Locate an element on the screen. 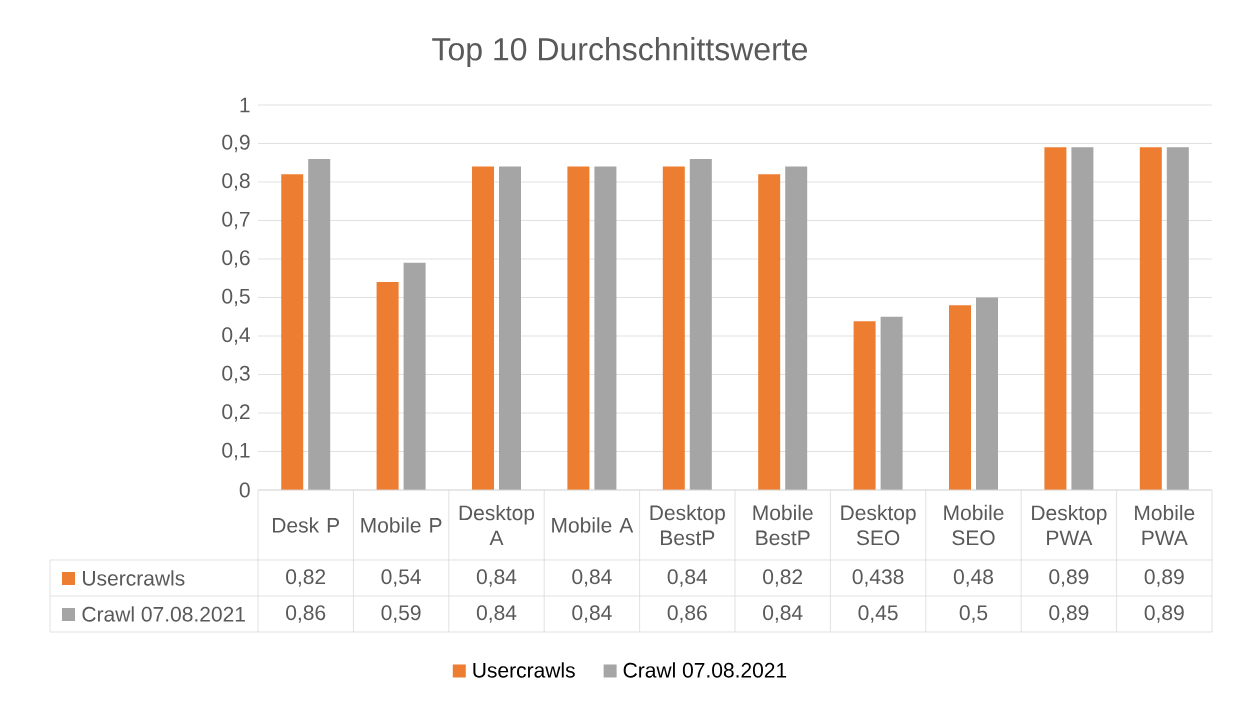 This screenshot has width=1239, height=702. y-tick-label: 0,2 is located at coordinates (236, 413).